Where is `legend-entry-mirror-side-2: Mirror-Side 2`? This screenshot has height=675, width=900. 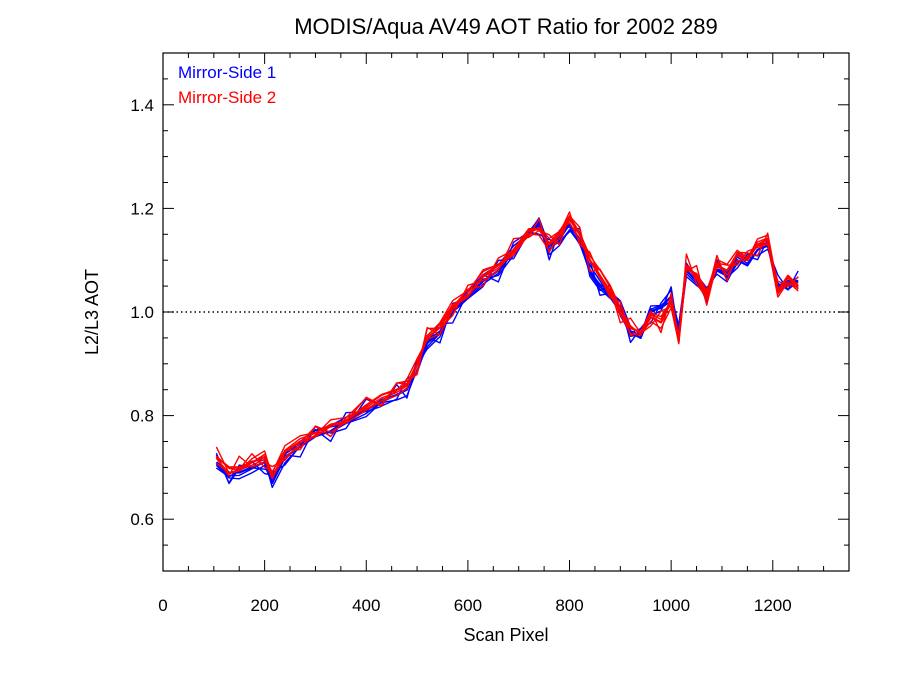
legend-entry-mirror-side-2: Mirror-Side 2 is located at coordinates (227, 97).